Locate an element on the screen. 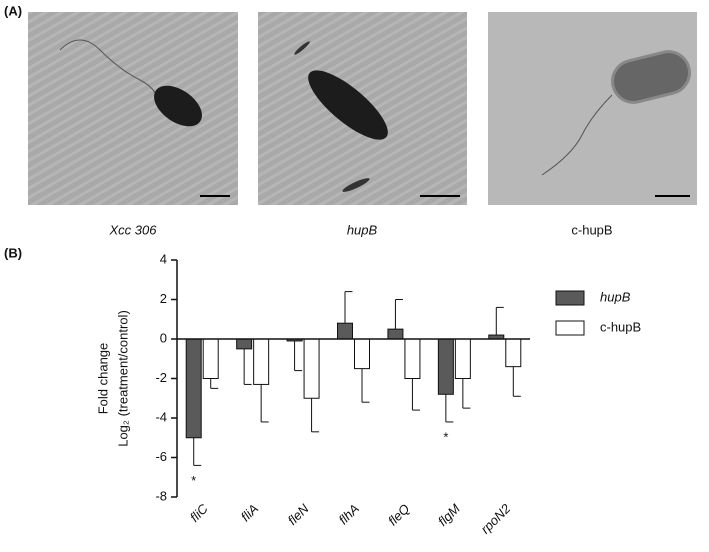 The width and height of the screenshot is (709, 552). x-tick-label: flgM is located at coordinates (449, 515).